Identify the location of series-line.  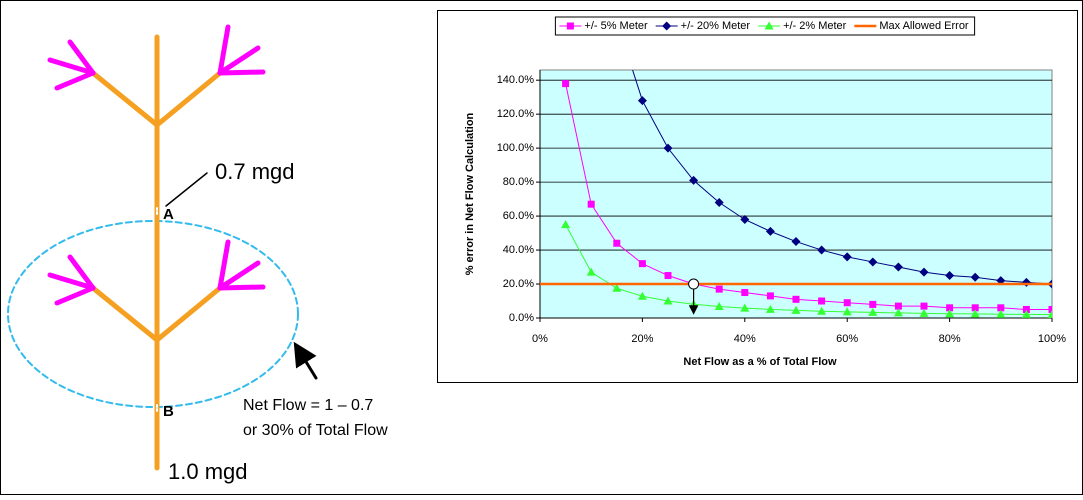
(808, 270).